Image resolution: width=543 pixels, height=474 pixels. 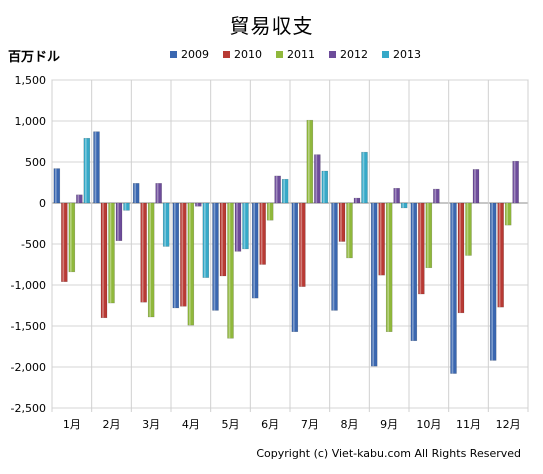 I want to click on bar-2011-11月, so click(x=468, y=229).